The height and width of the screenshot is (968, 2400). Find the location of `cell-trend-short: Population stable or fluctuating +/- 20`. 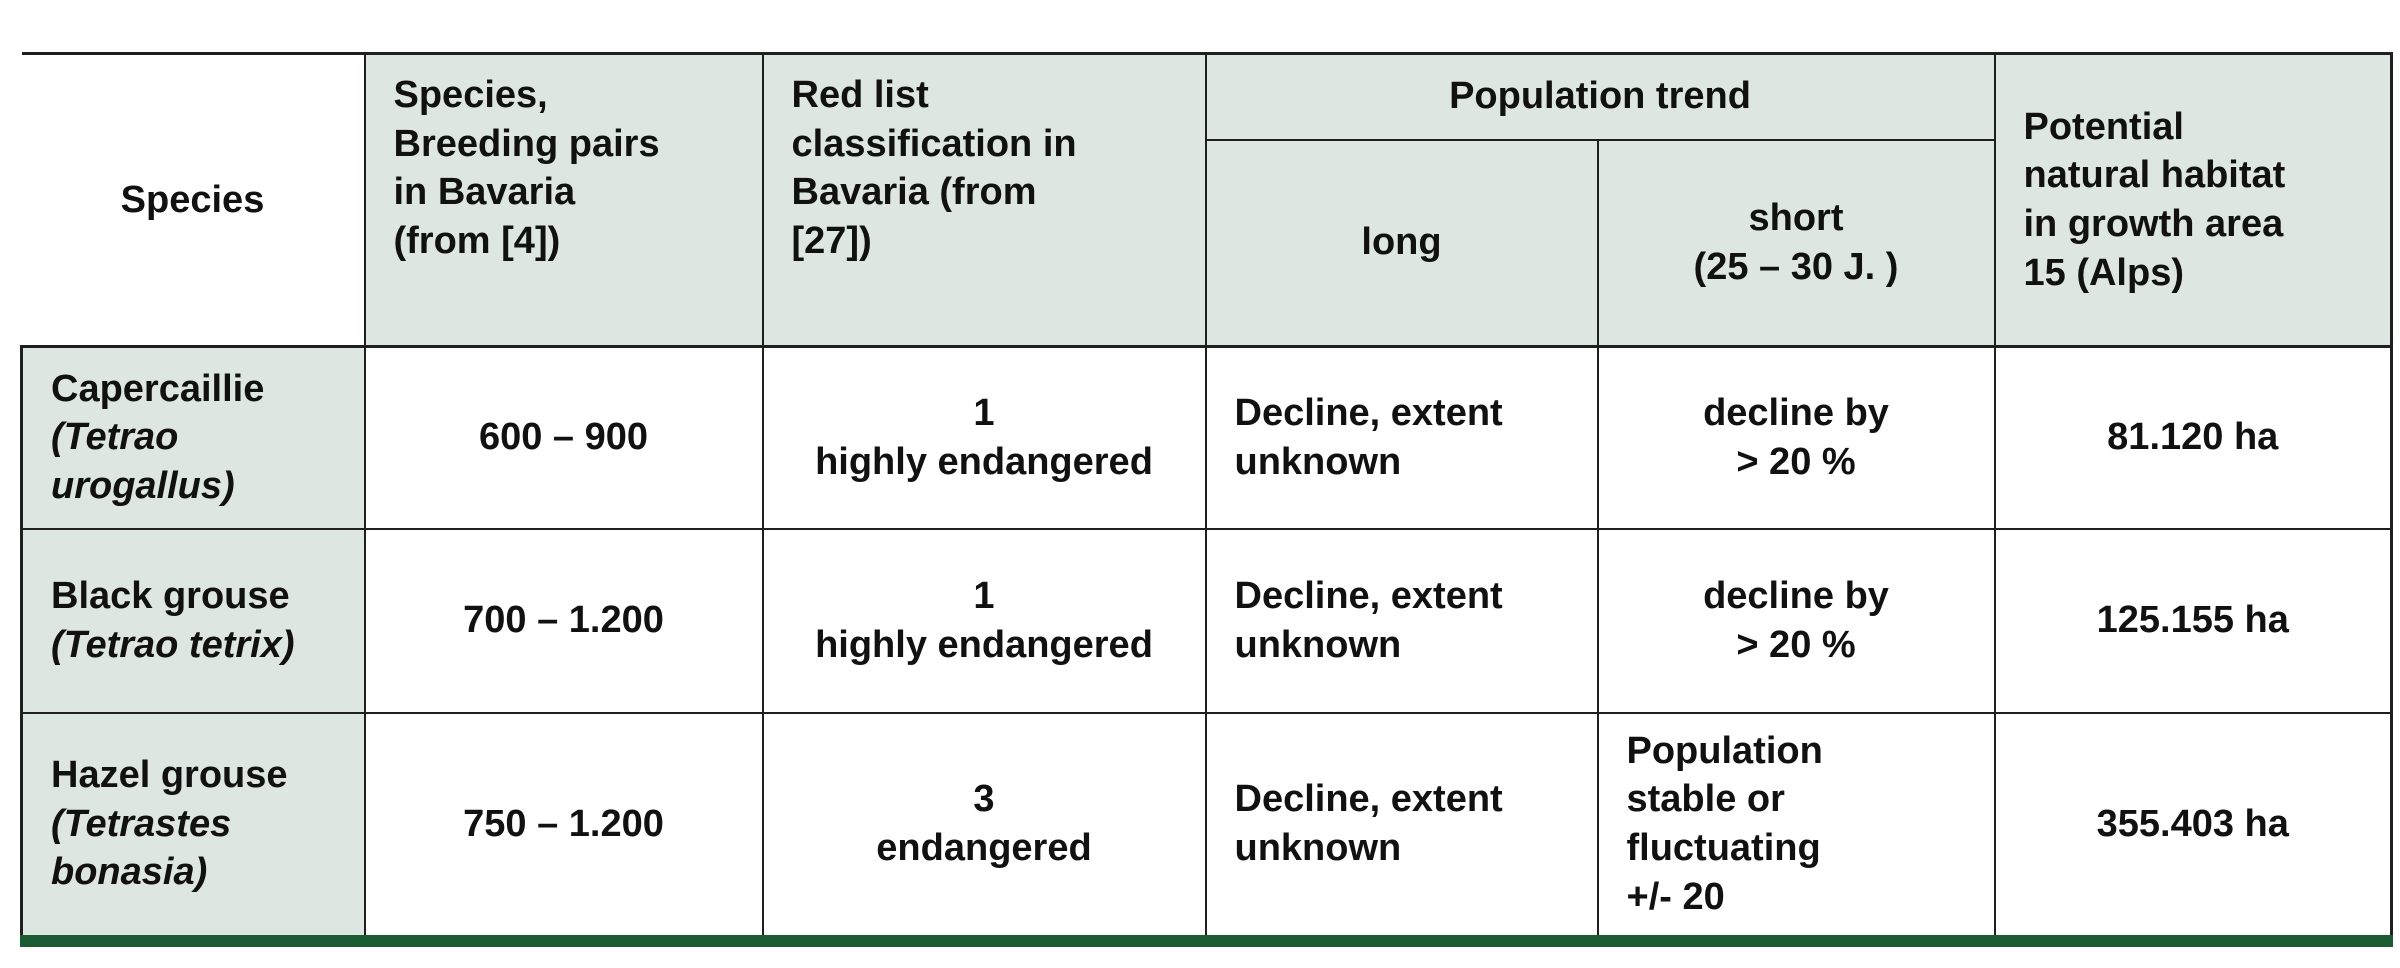

cell-trend-short: Population stable or fluctuating +/- 20 is located at coordinates (1796, 826).